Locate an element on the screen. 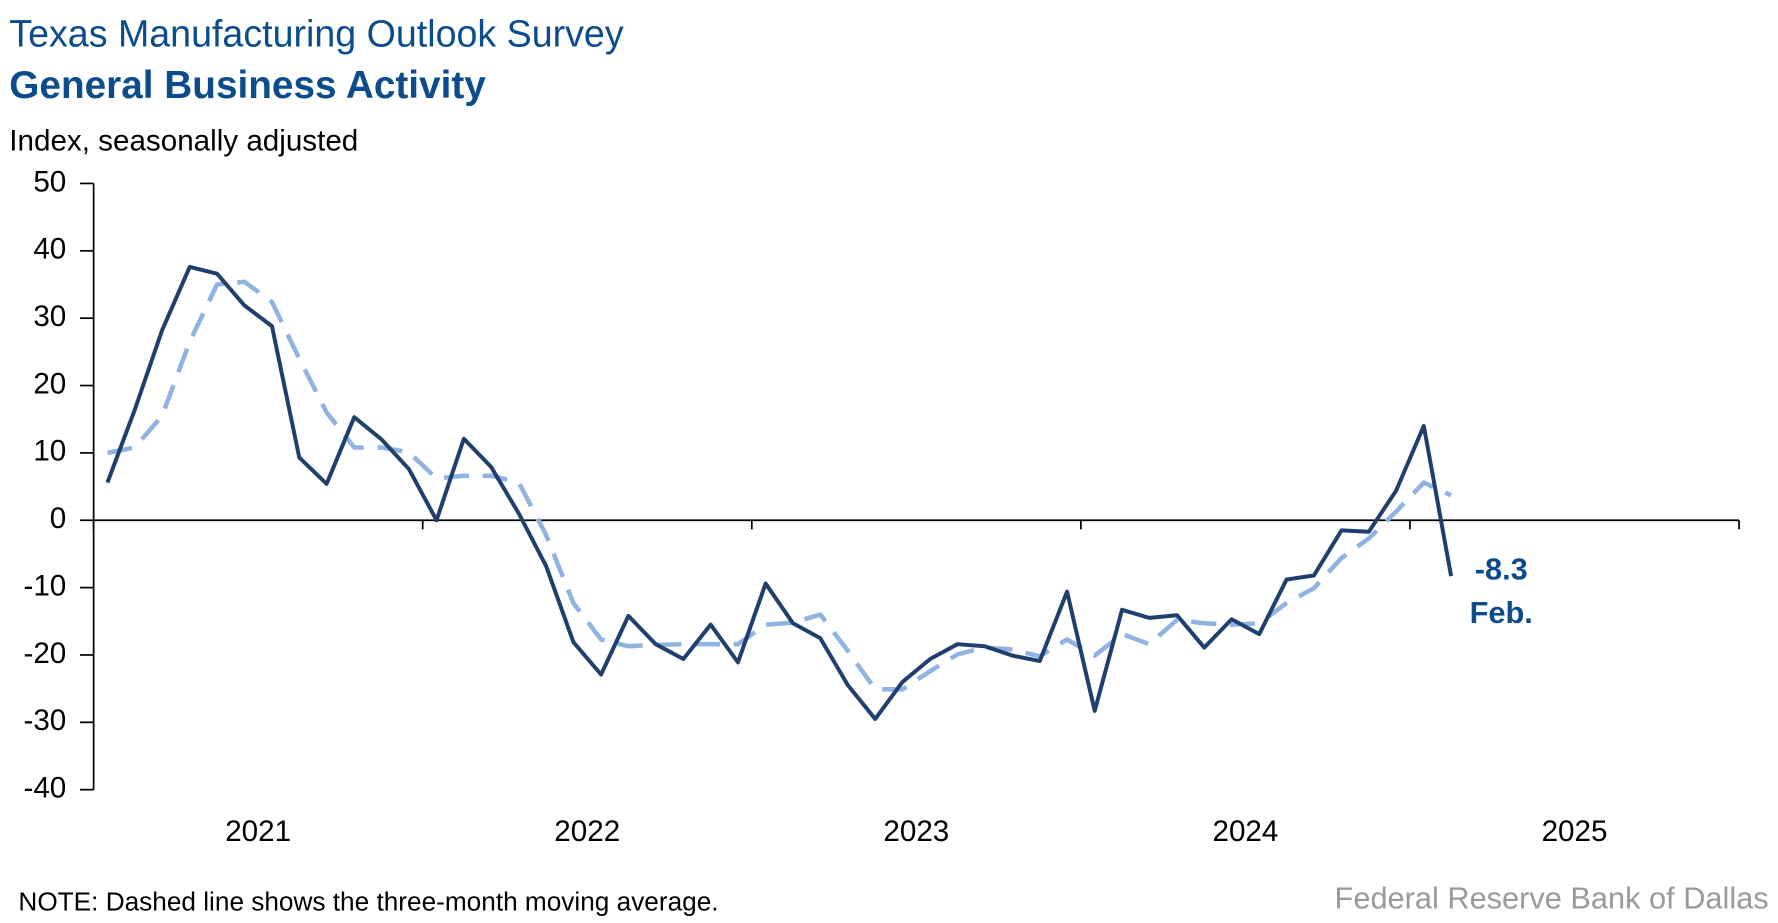 This screenshot has height=923, width=1778. x-tick-label: 2024 is located at coordinates (1246, 831).